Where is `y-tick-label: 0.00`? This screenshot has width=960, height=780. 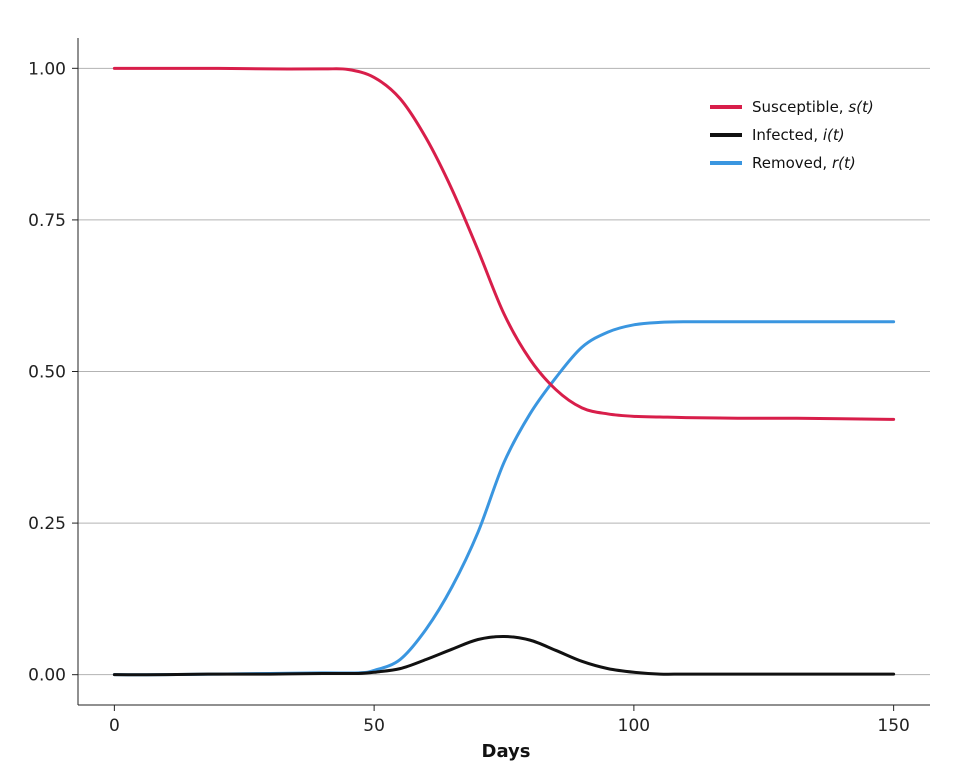
y-tick-label: 0.00 is located at coordinates (47, 676).